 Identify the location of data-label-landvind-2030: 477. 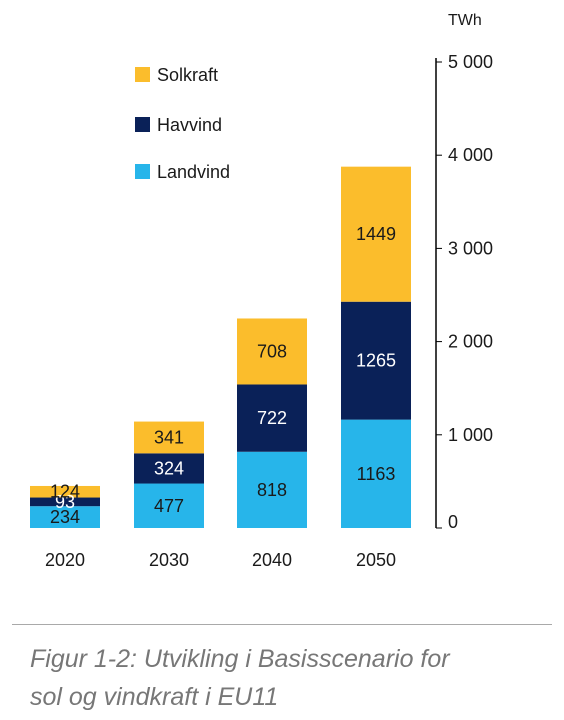
(169, 506).